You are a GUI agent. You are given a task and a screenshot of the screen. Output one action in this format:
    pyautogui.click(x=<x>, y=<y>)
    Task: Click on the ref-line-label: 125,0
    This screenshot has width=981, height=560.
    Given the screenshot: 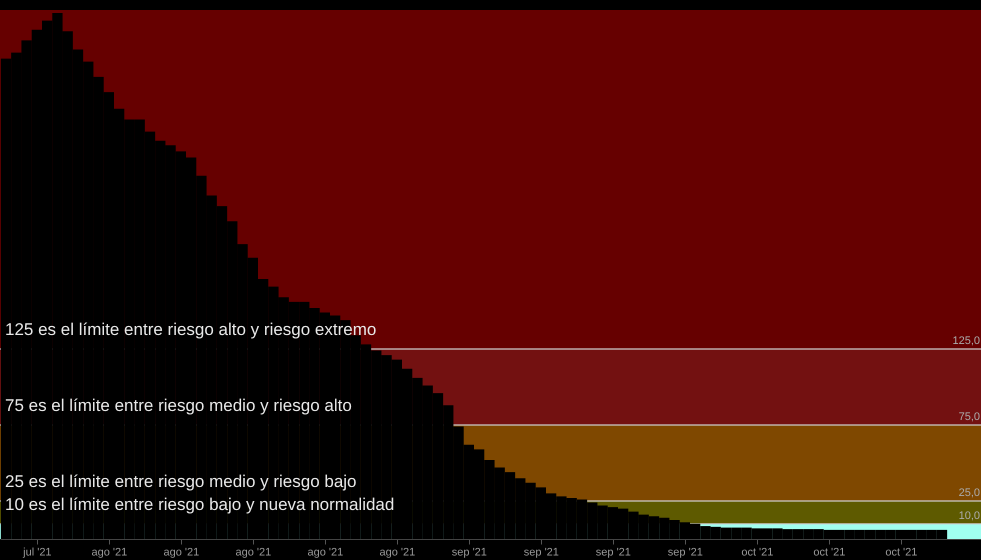 What is the action you would take?
    pyautogui.click(x=966, y=340)
    